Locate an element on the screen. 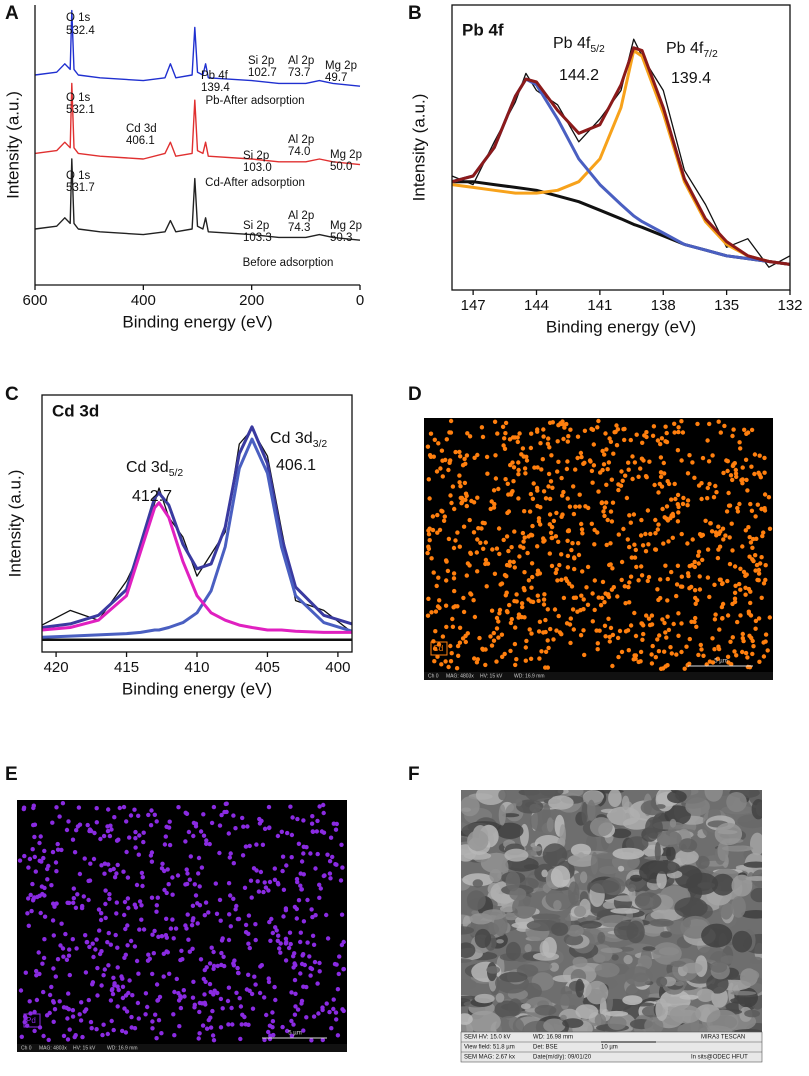 The height and width of the screenshot is (1076, 809). annotation: Al 2p is located at coordinates (301, 216).